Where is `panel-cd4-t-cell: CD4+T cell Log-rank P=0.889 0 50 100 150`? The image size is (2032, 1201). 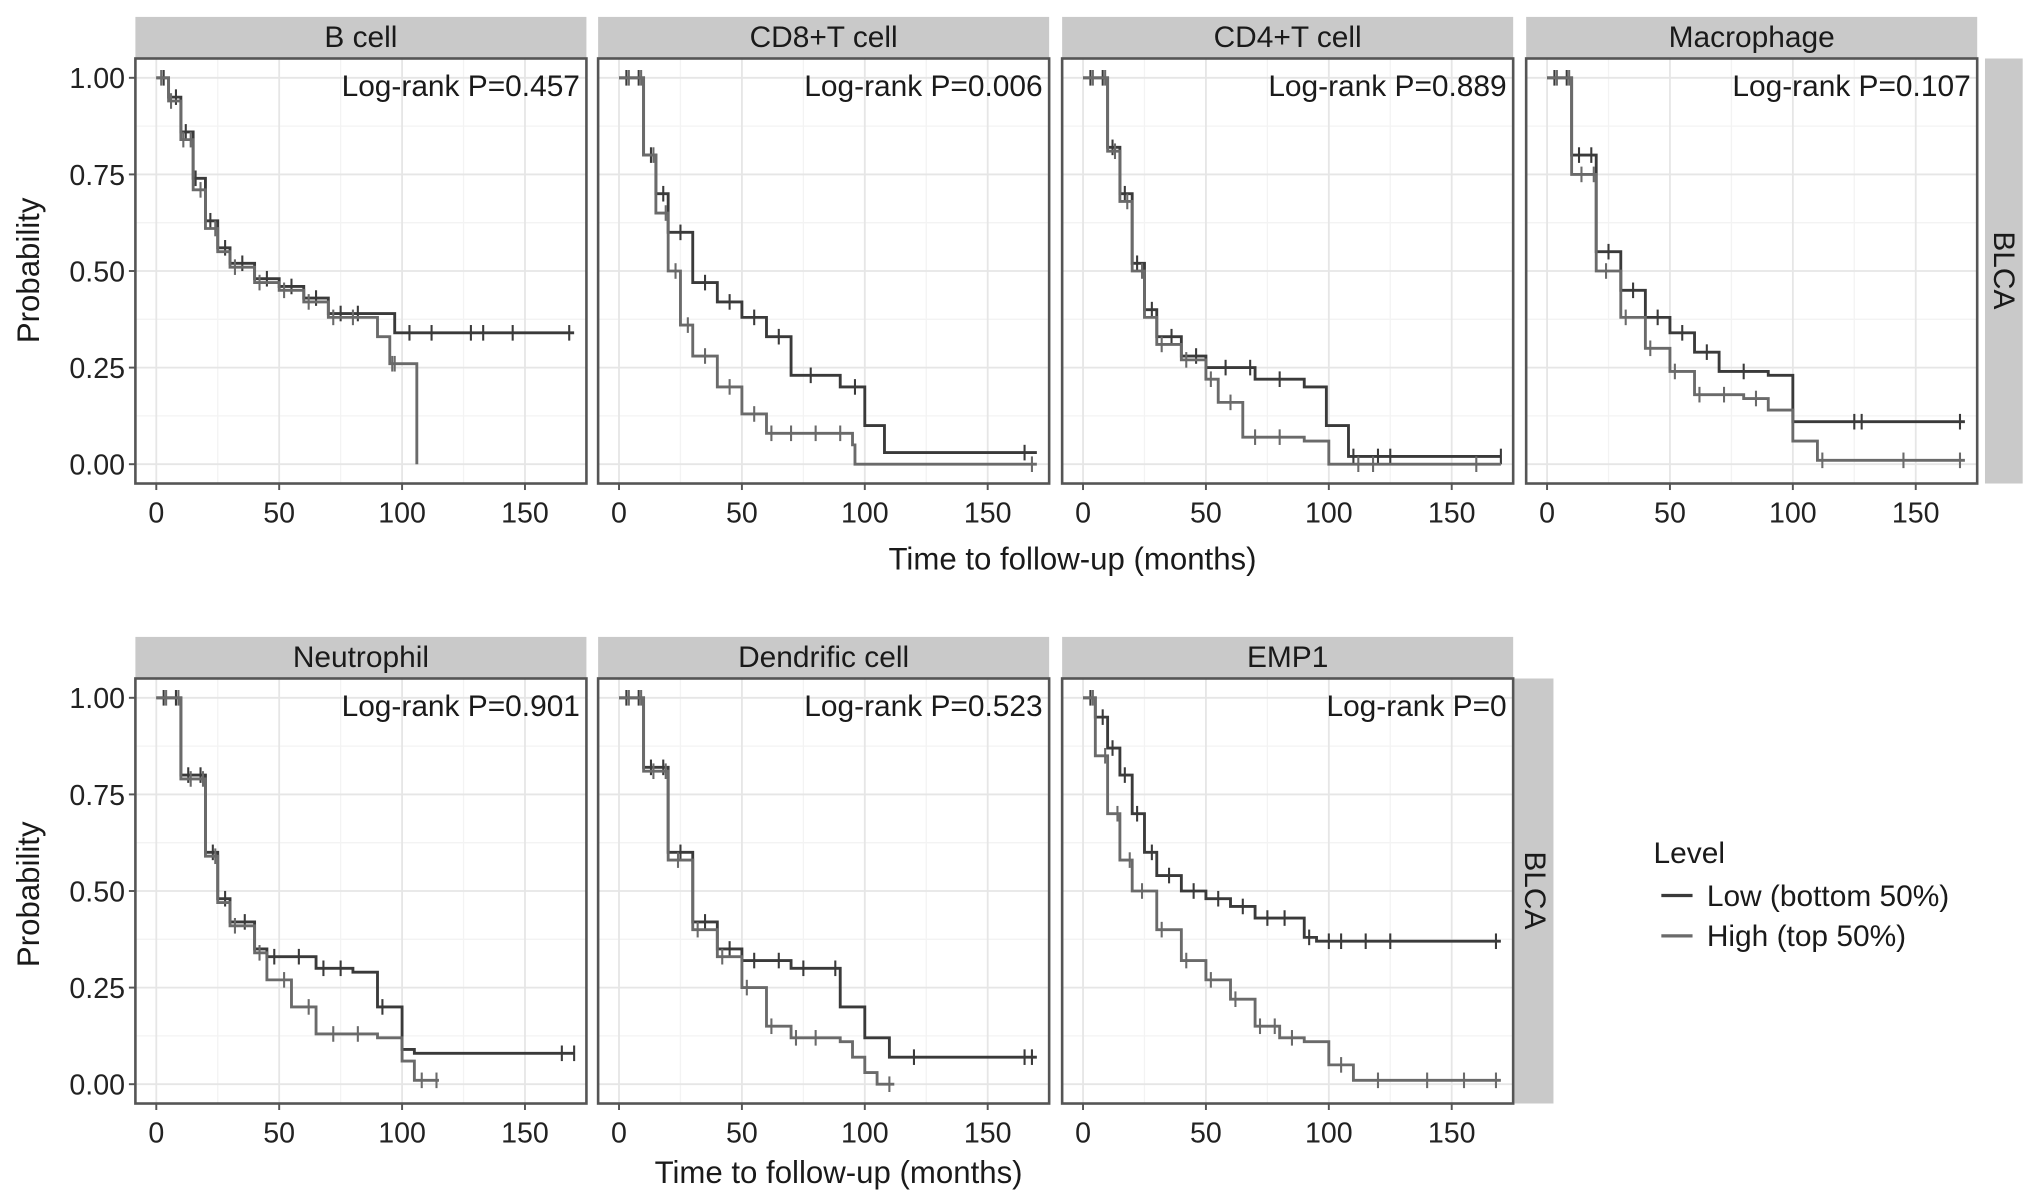 panel-cd4-t-cell: CD4+T cell Log-rank P=0.889 0 50 100 150 is located at coordinates (1287, 273).